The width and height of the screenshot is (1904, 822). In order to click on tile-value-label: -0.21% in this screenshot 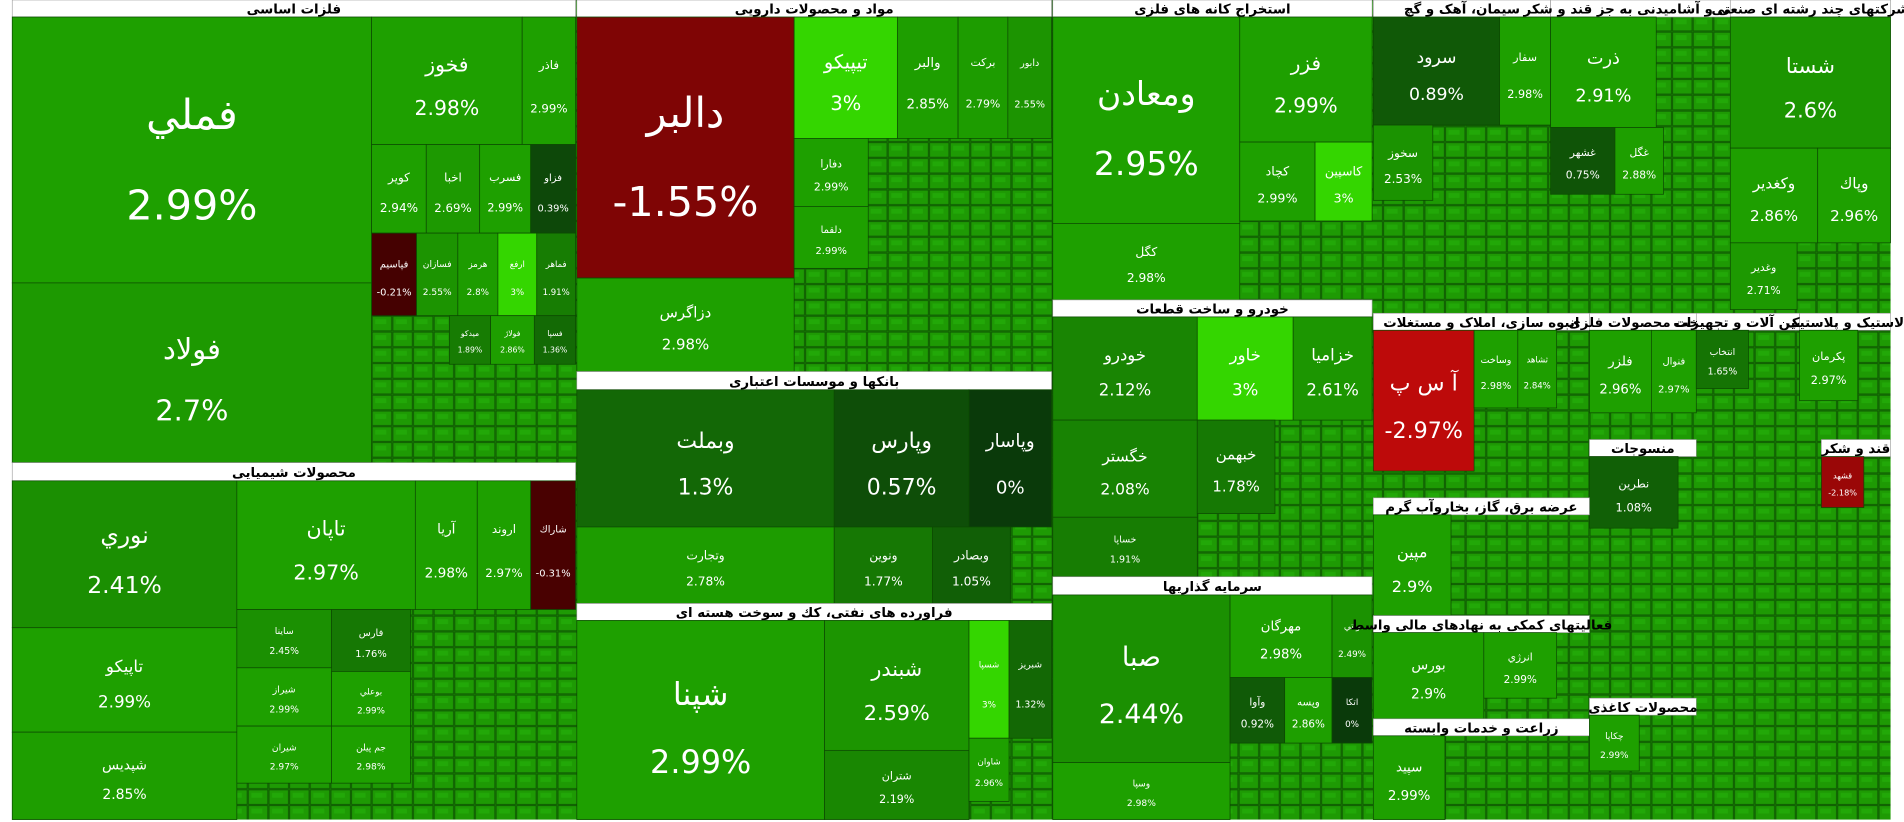, I will do `click(394, 293)`.